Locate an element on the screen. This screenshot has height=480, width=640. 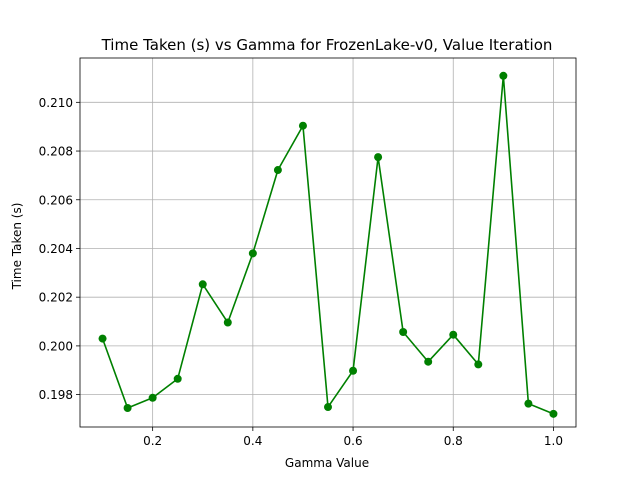
y-tick-label: 0.210 is located at coordinates (56, 103).